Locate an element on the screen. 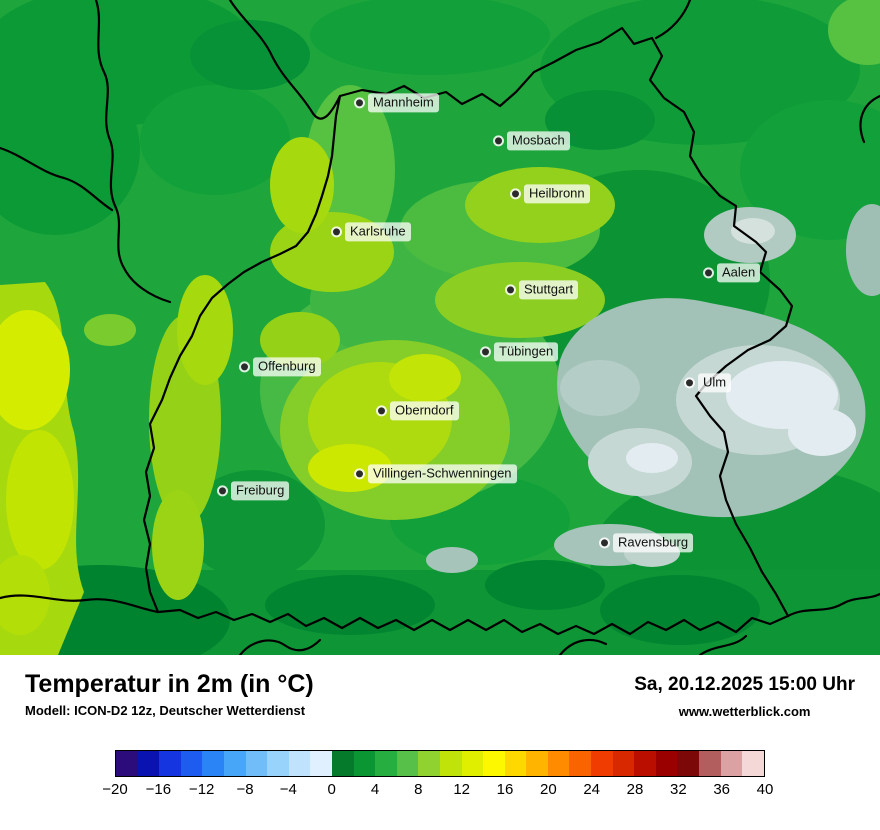  legend-tick-label: −16 is located at coordinates (158, 790).